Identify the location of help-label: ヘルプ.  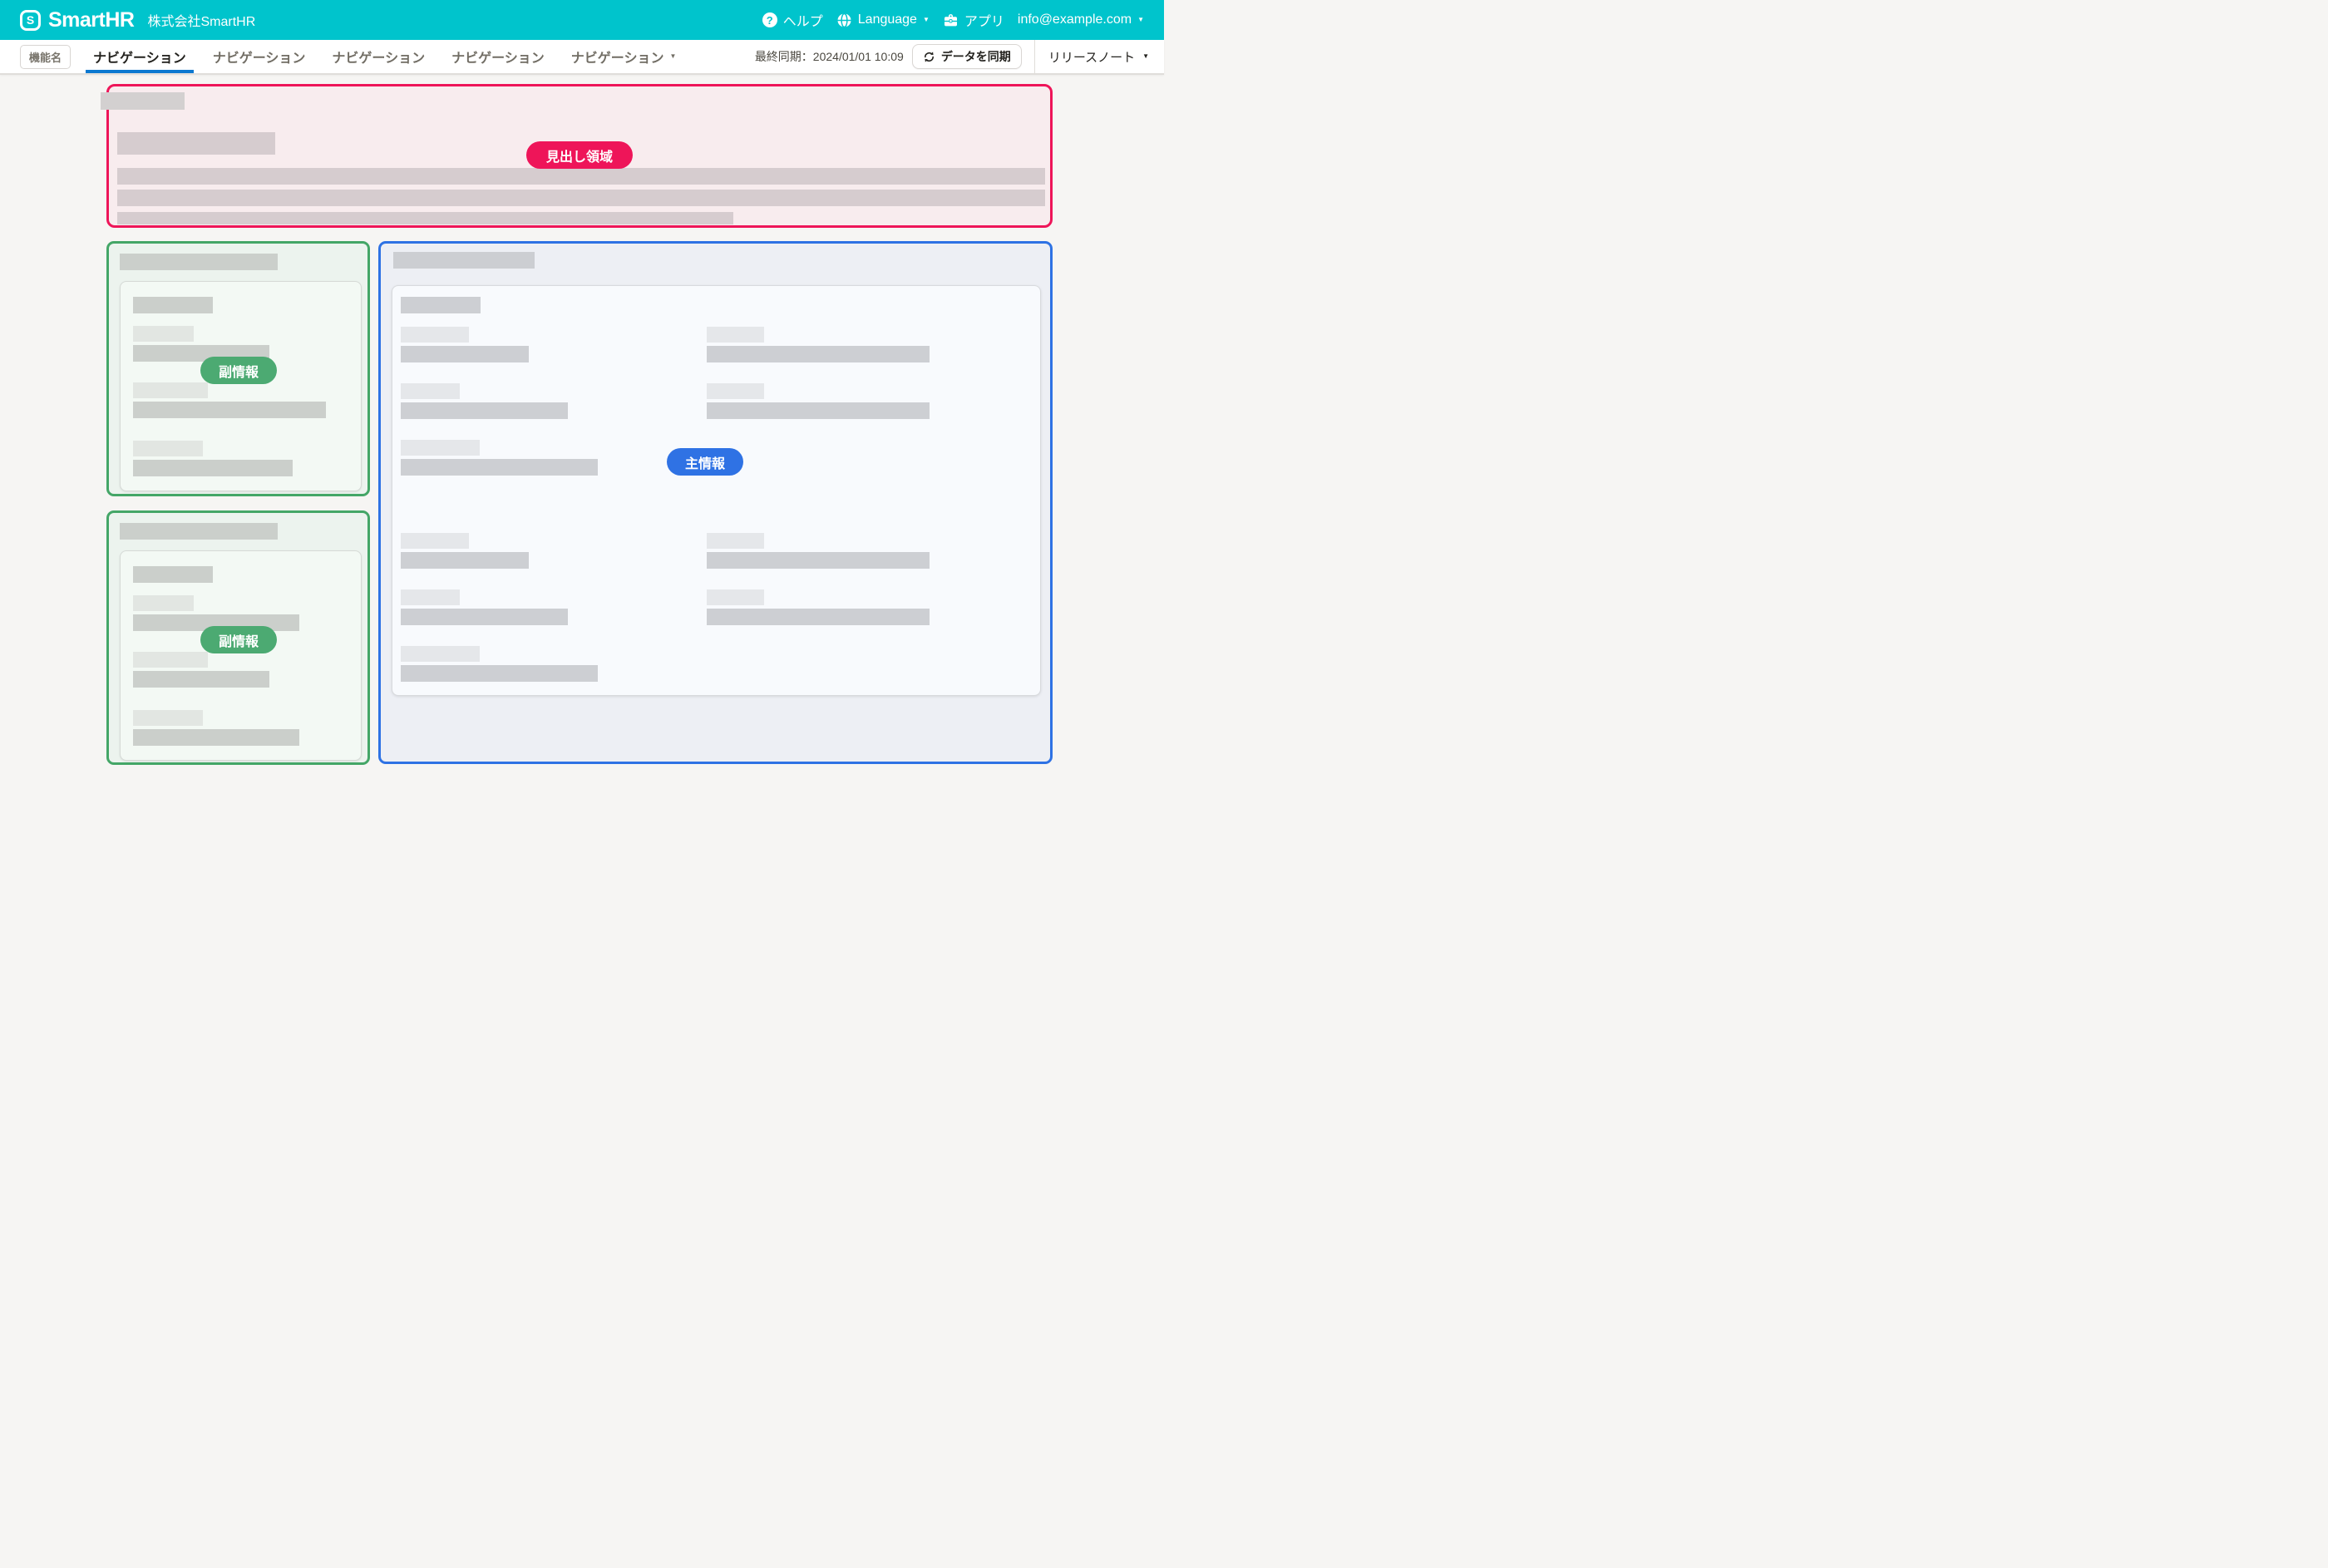
(802, 22).